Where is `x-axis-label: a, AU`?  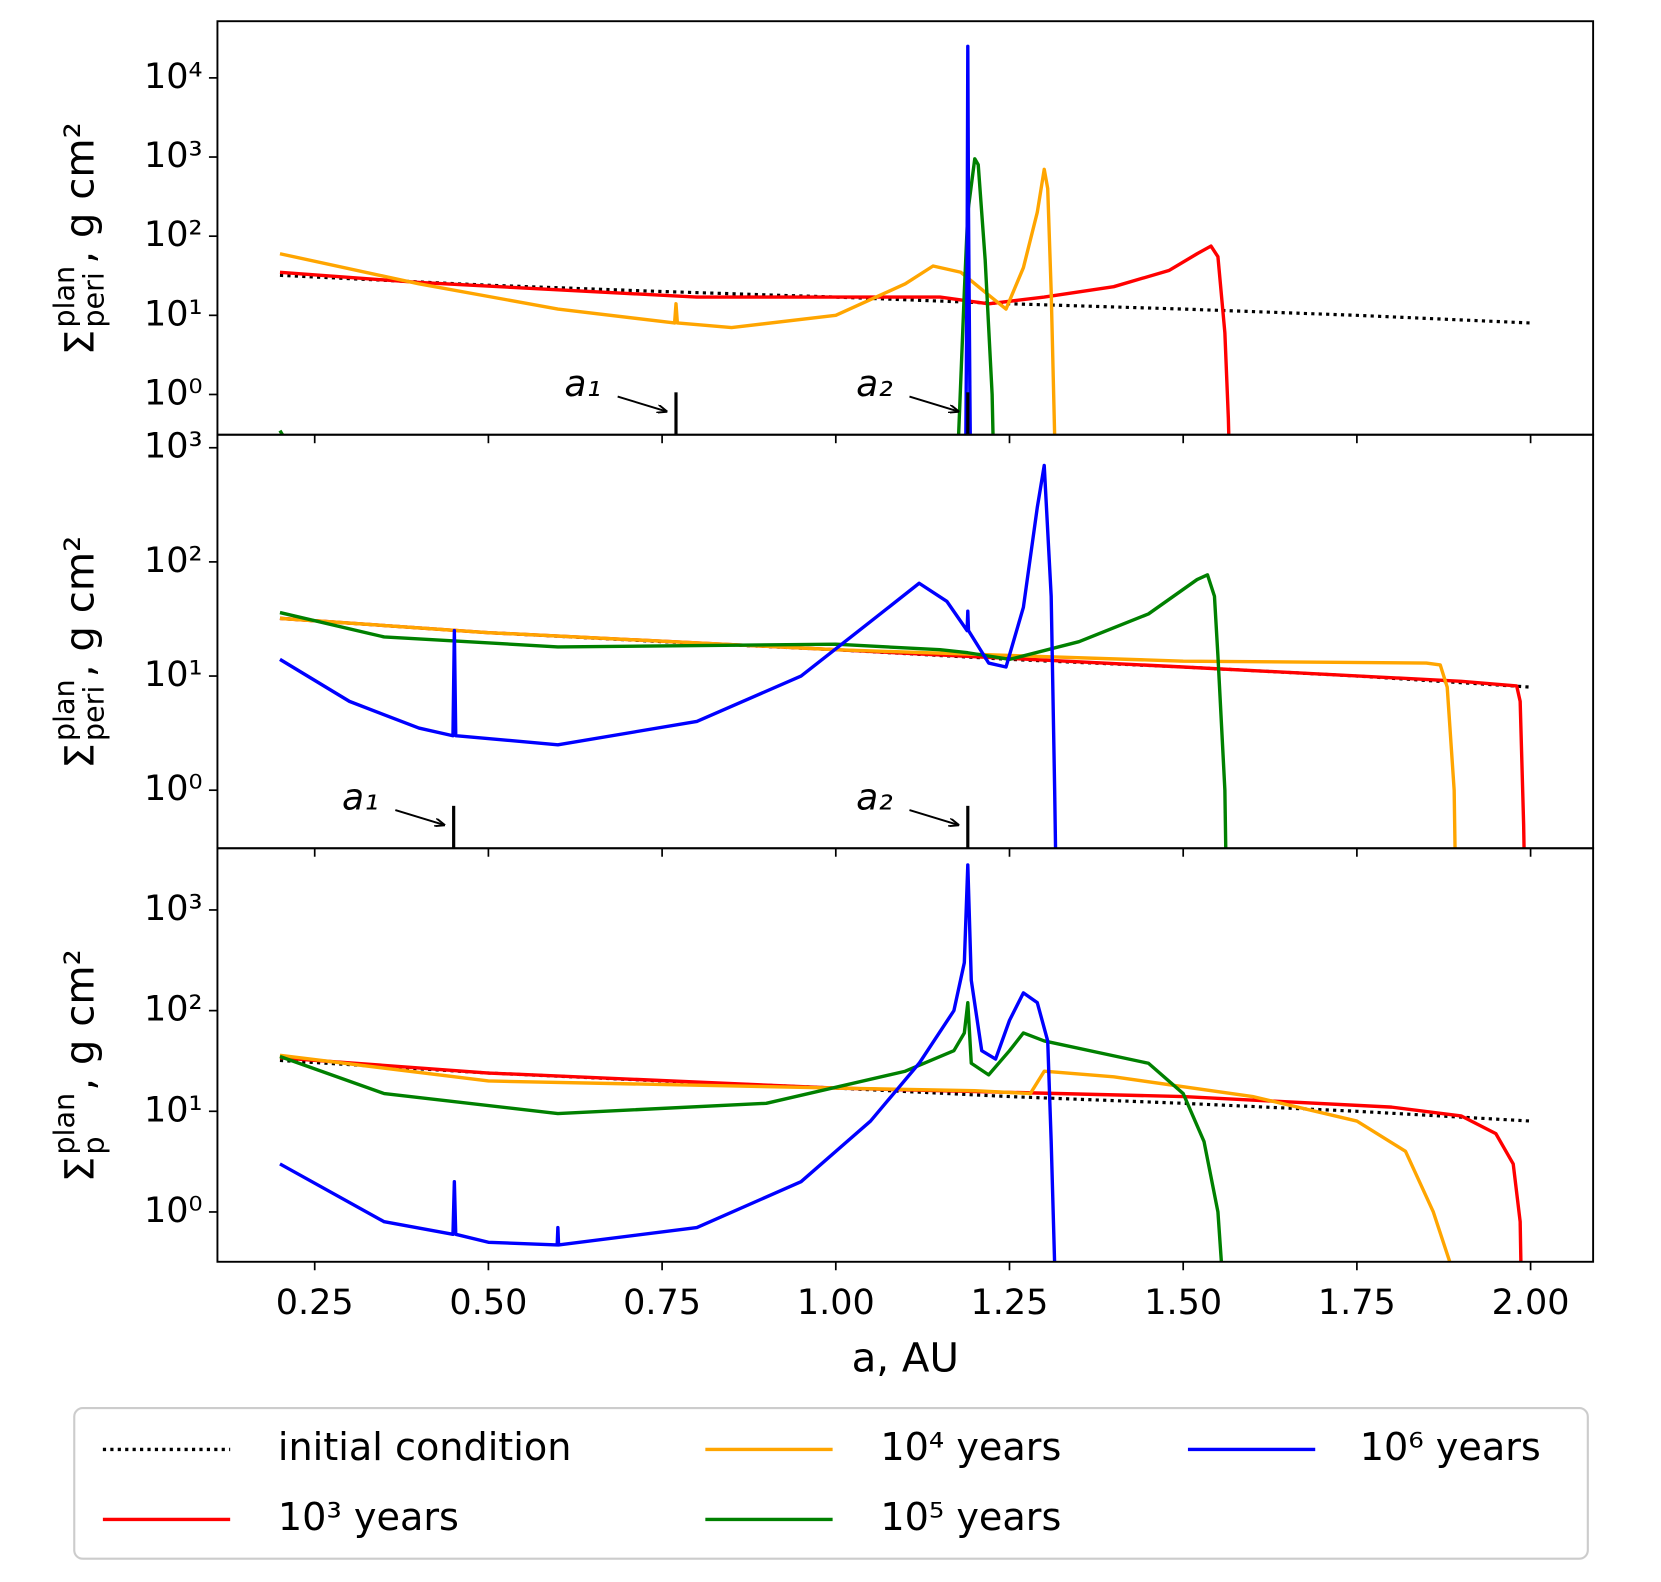 x-axis-label: a, AU is located at coordinates (905, 1357).